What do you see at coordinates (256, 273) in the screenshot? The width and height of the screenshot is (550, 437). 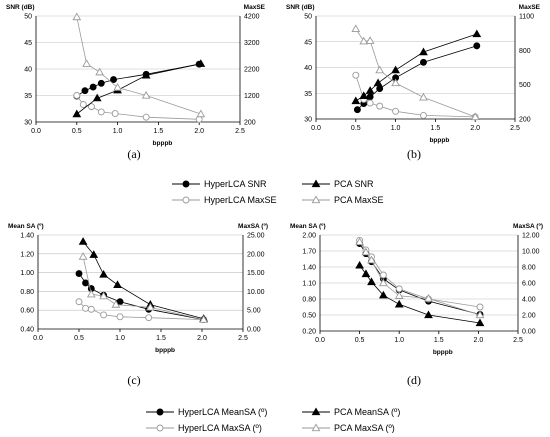 I see `y2-tick-label: 15.00` at bounding box center [256, 273].